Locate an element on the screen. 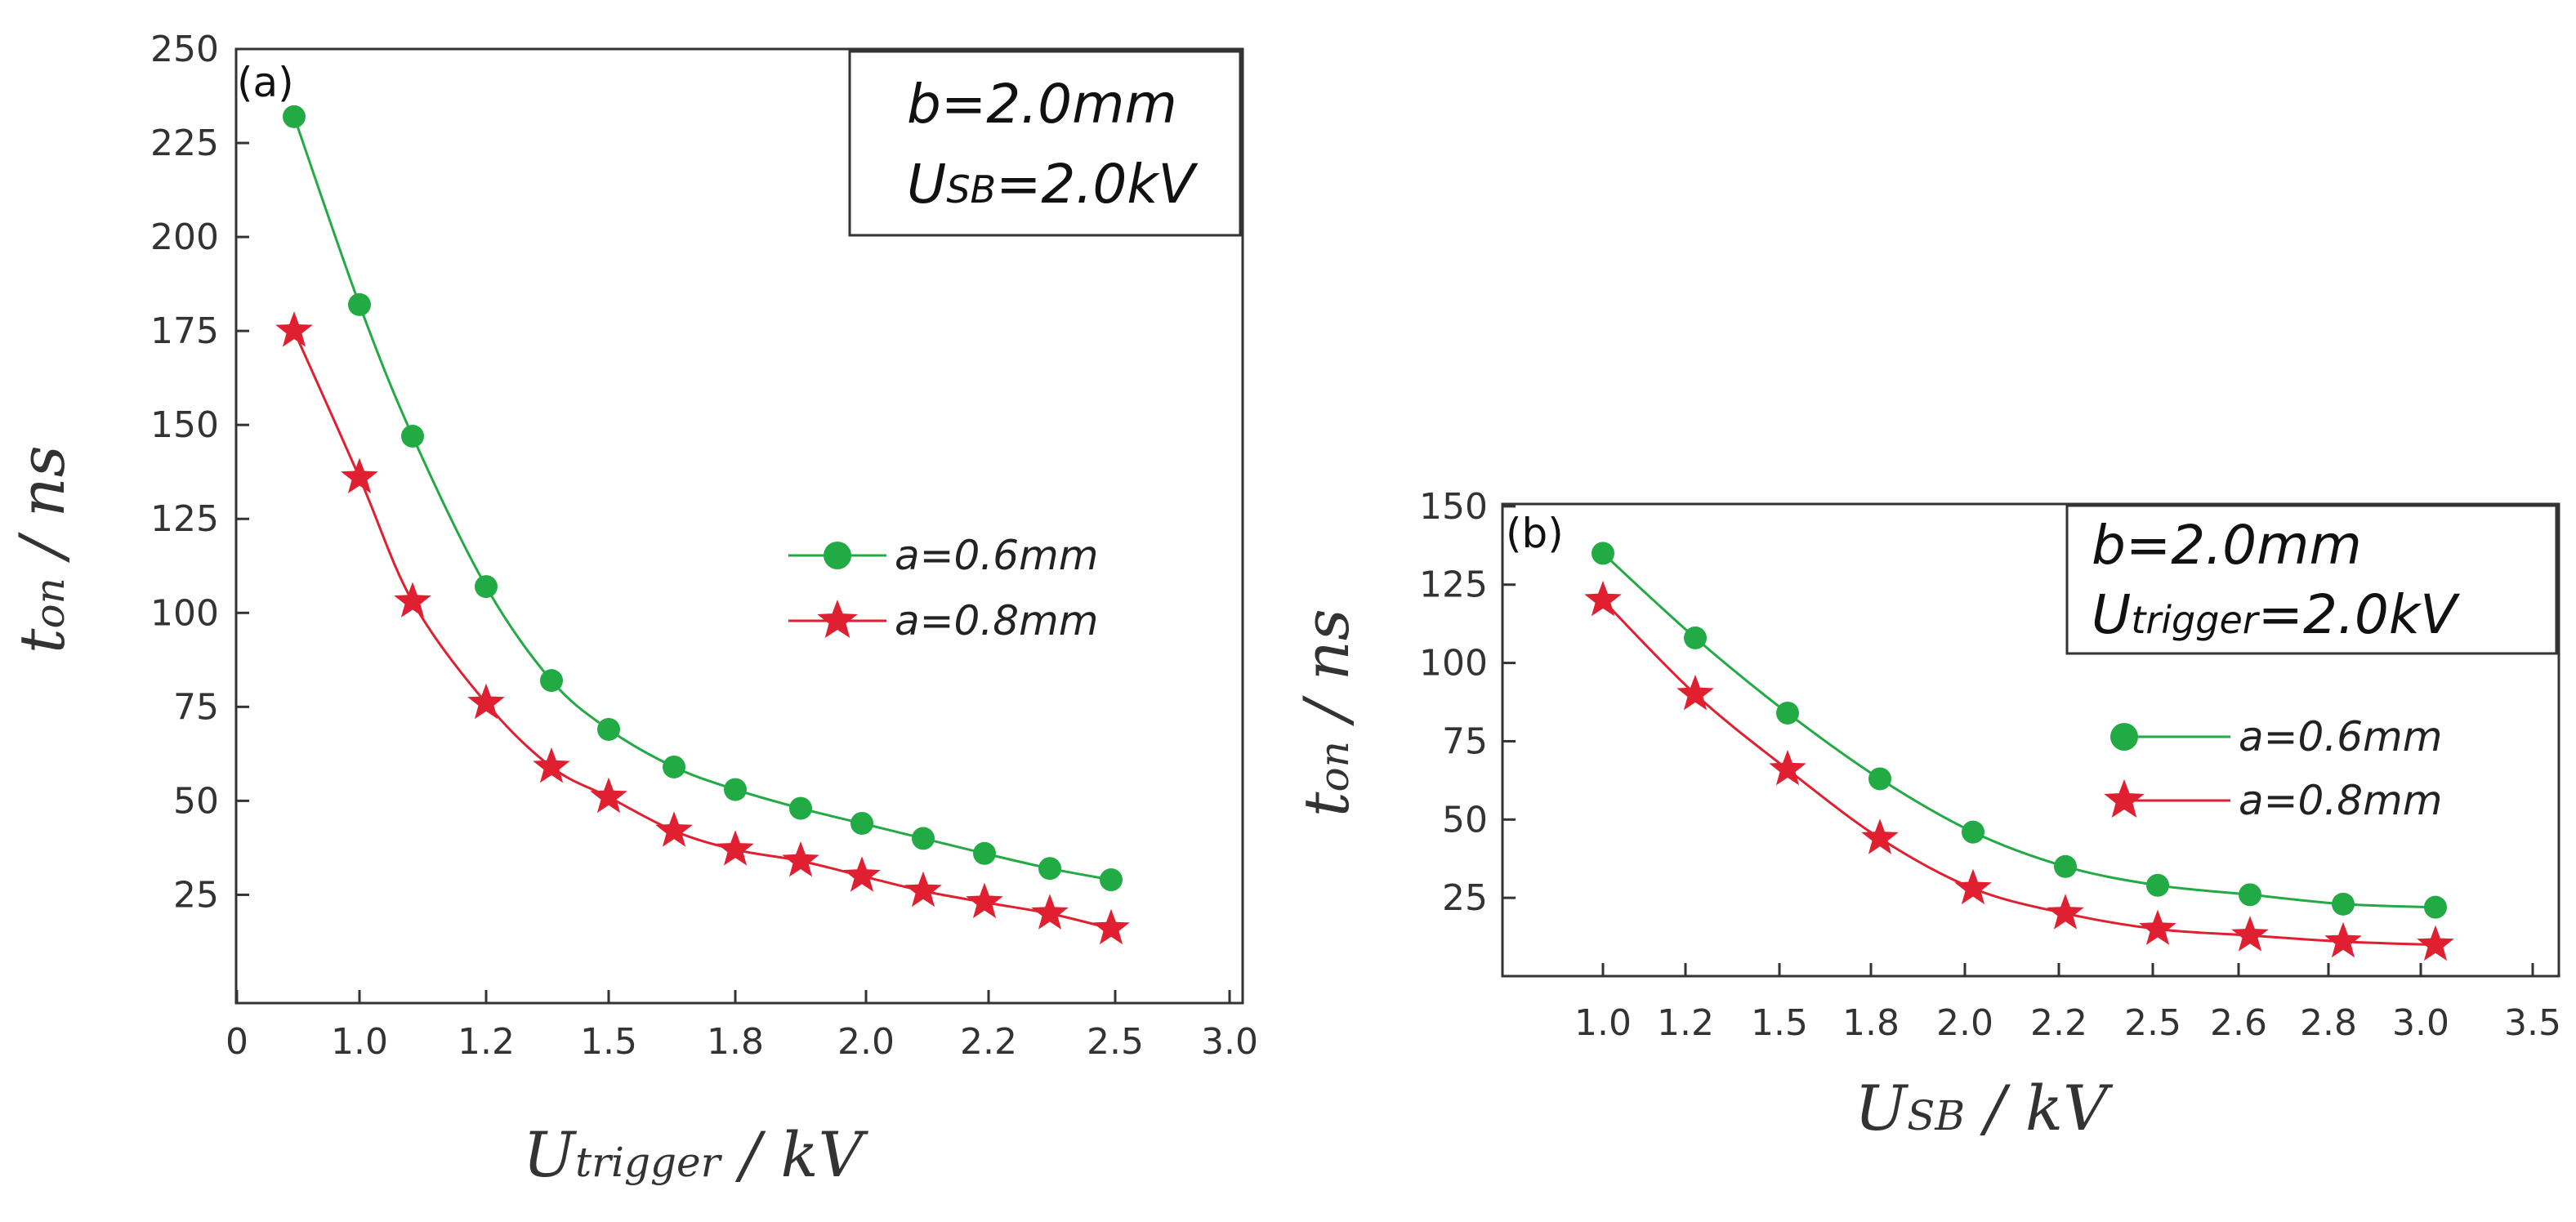 This screenshot has height=1222, width=2576. y-axis-title-b: ton / ns is located at coordinates (1327, 713).